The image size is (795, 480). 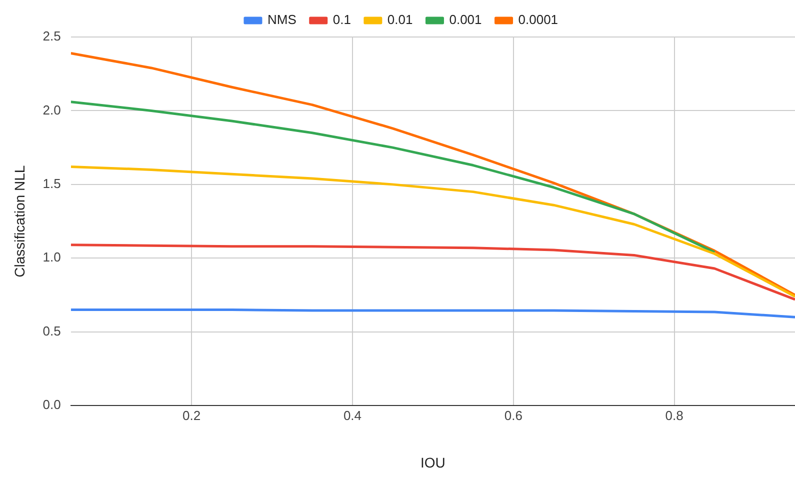 I want to click on y-tick-label: 1.5, so click(x=51, y=184).